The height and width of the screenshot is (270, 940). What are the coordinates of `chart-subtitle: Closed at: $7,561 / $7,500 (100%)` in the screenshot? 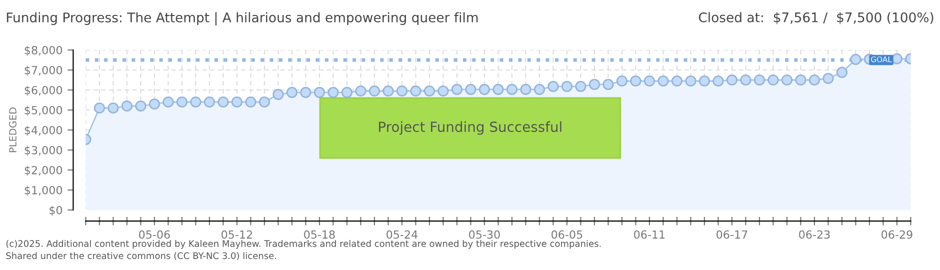 It's located at (816, 18).